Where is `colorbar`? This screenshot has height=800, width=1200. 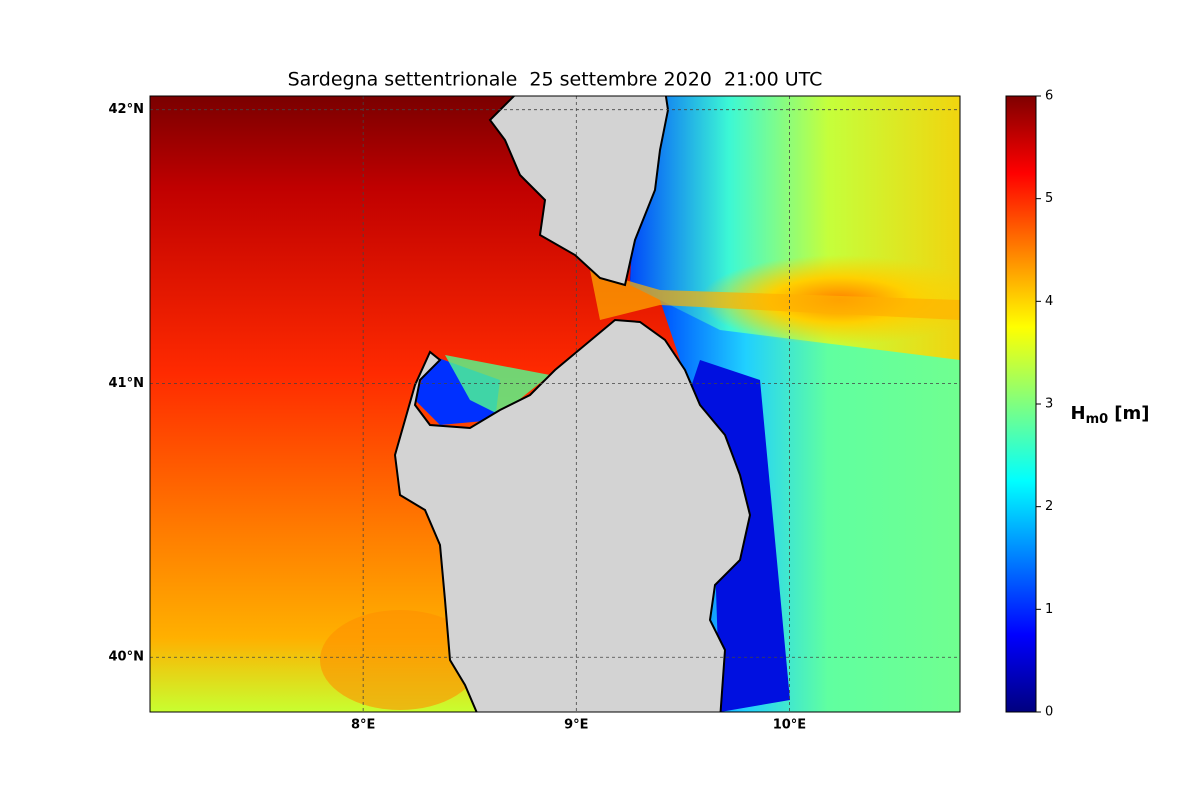
colorbar is located at coordinates (1021, 404).